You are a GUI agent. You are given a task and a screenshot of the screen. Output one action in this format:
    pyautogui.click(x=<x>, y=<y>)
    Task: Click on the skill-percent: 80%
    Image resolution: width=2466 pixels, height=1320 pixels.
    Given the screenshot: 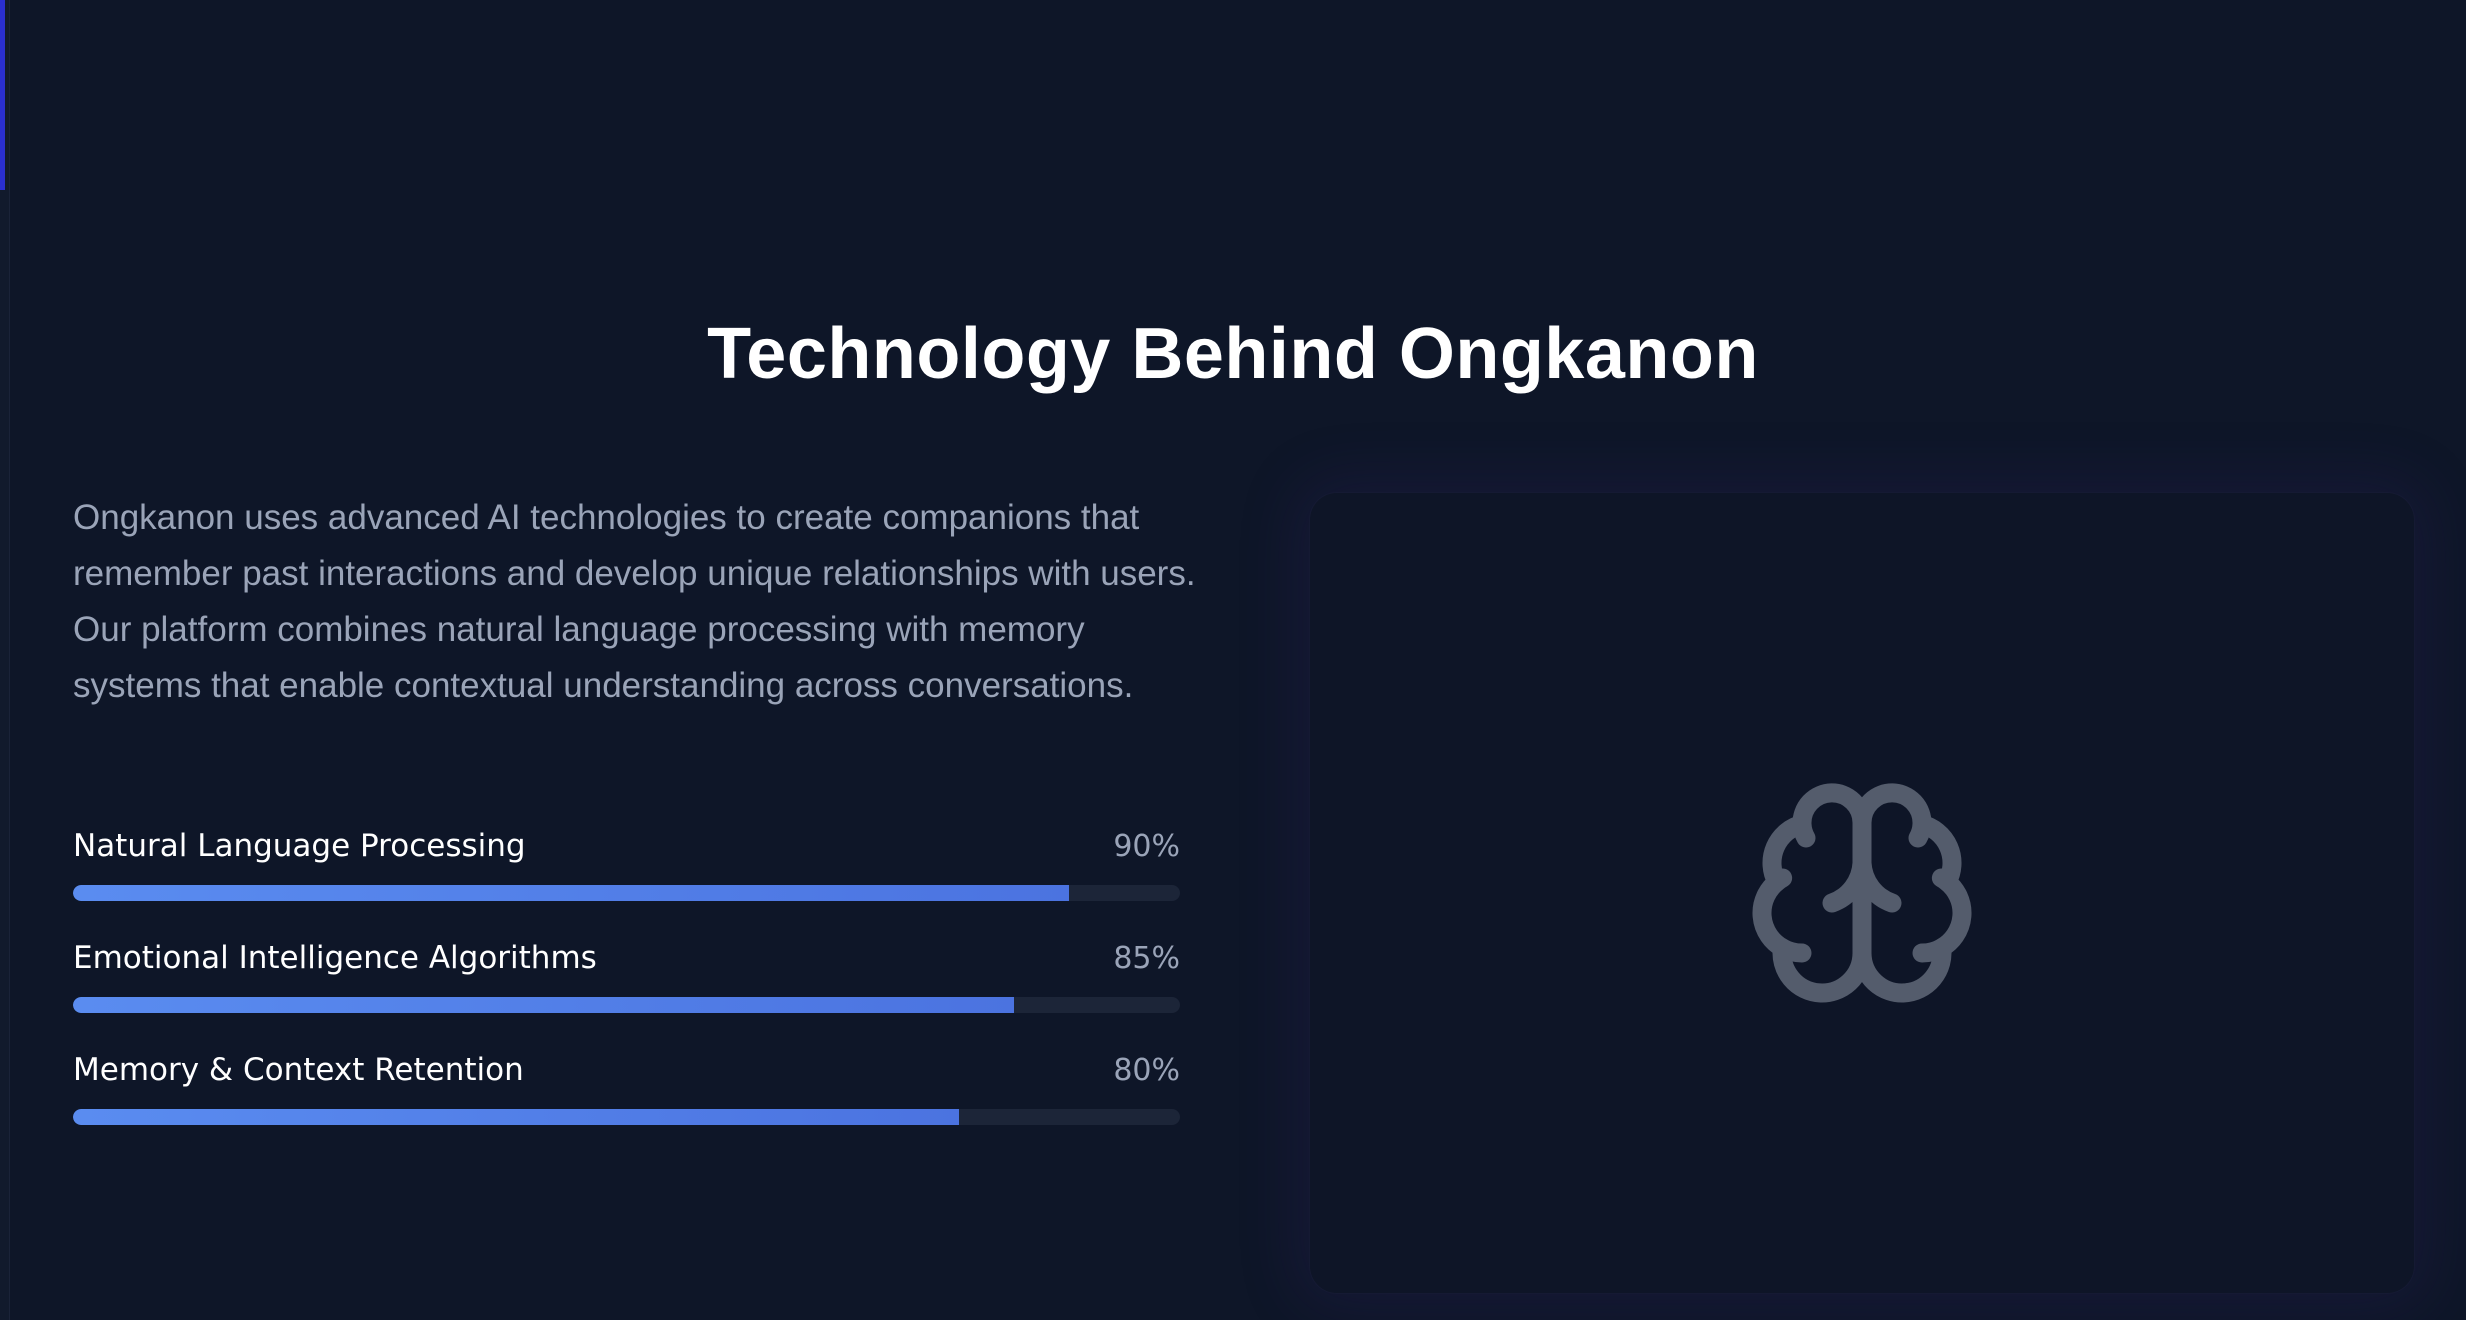 What is the action you would take?
    pyautogui.click(x=1146, y=1070)
    